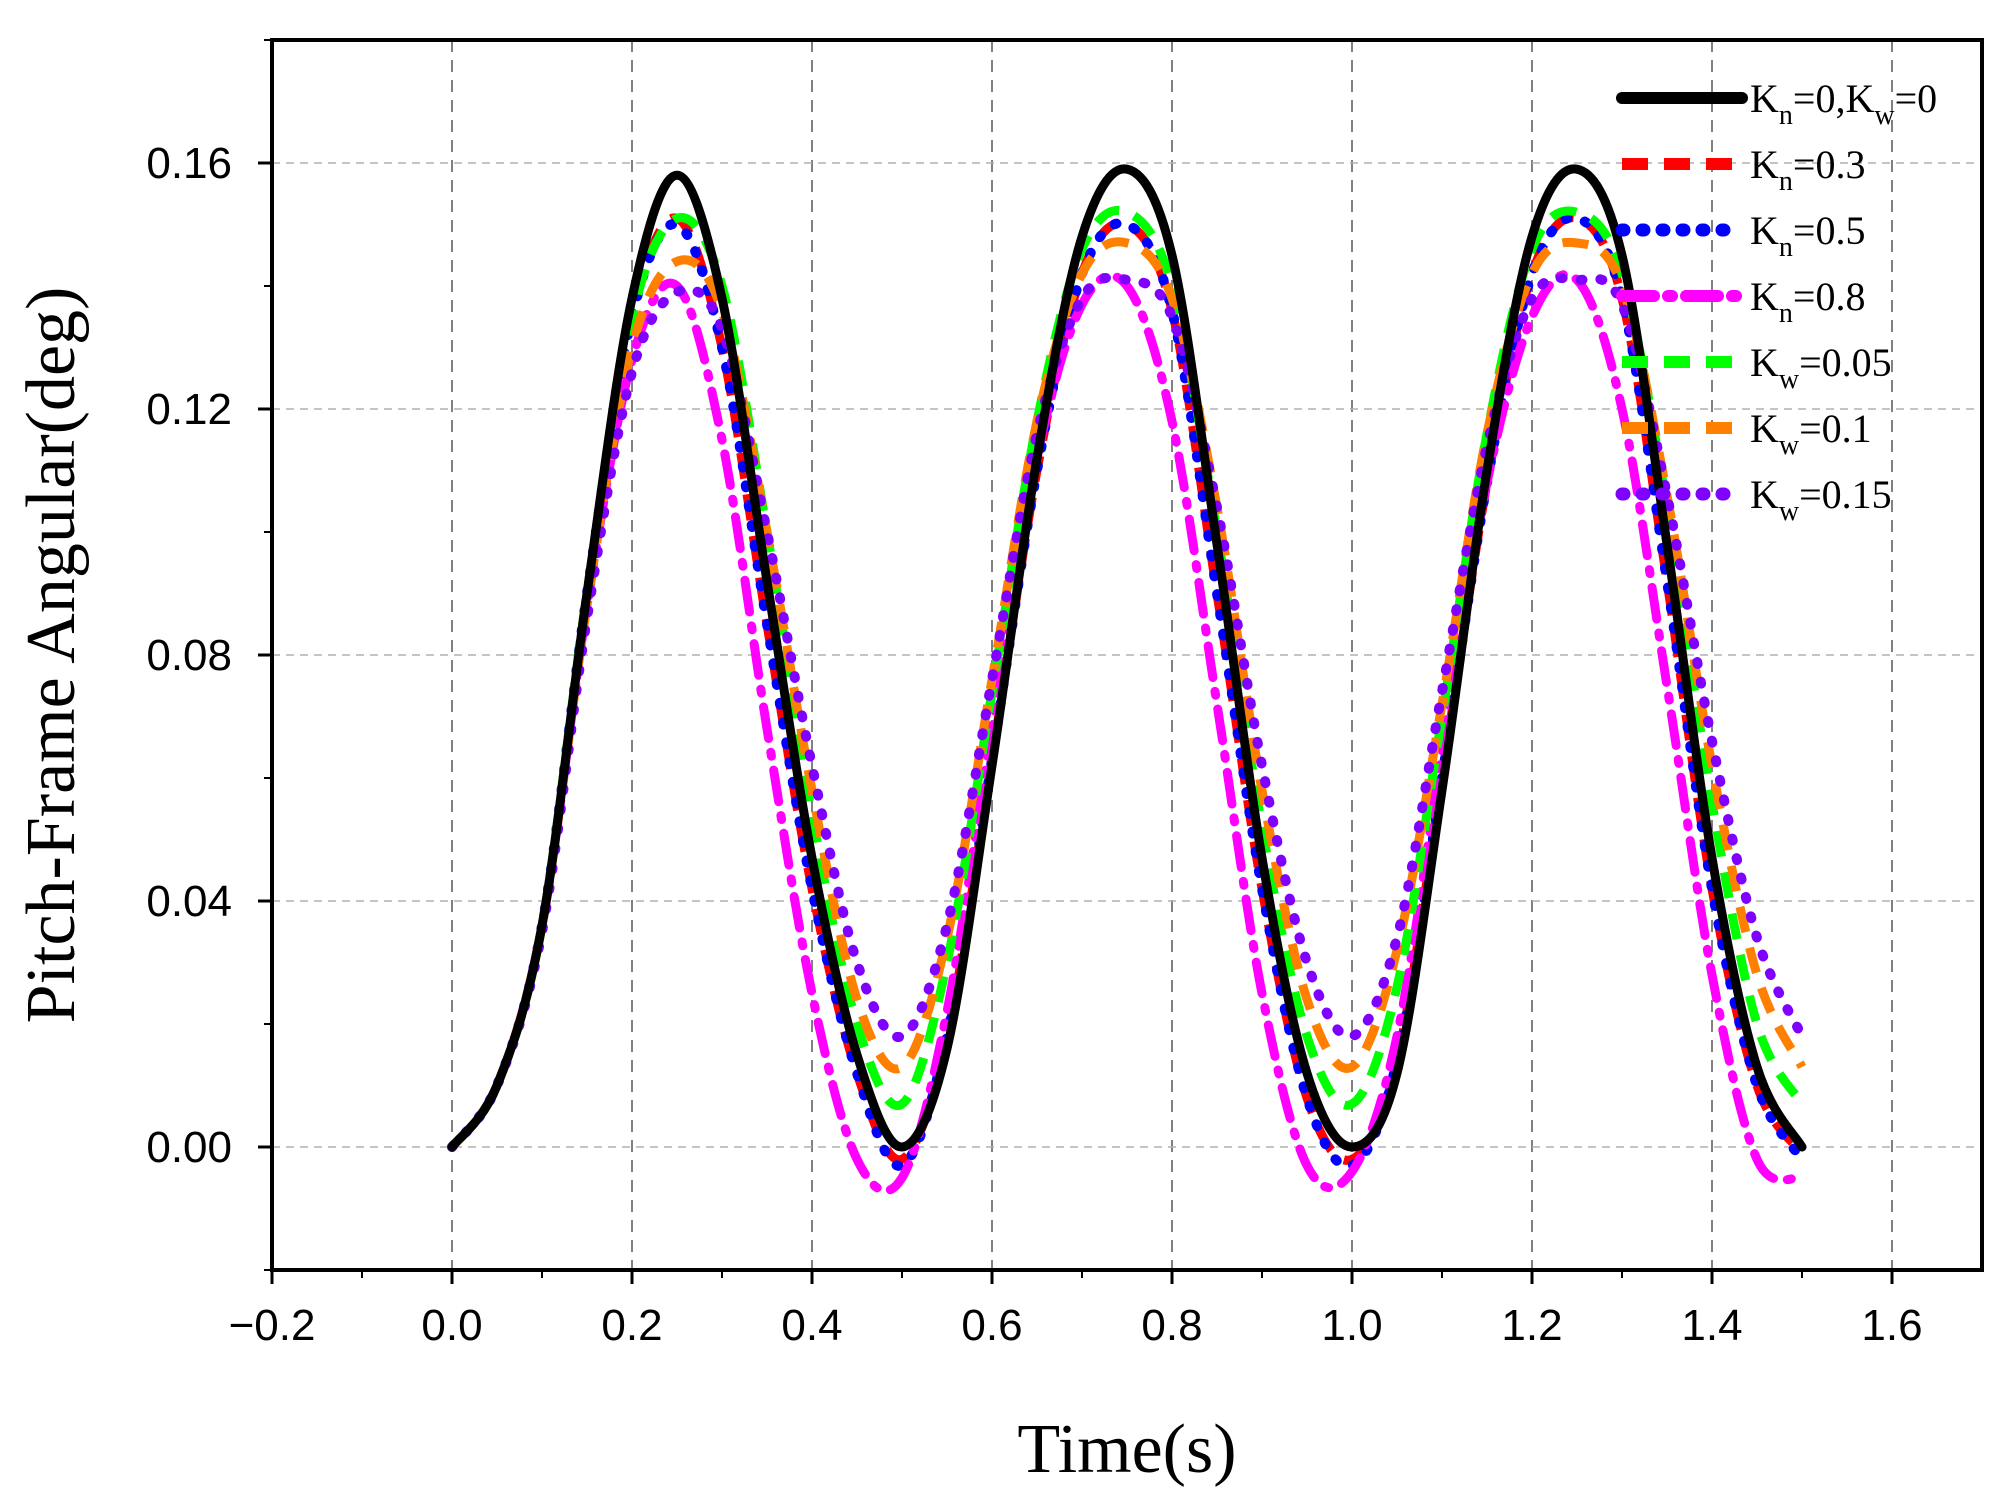  Describe the element at coordinates (189, 163) in the screenshot. I see `y-tick-label: 0.16` at that location.